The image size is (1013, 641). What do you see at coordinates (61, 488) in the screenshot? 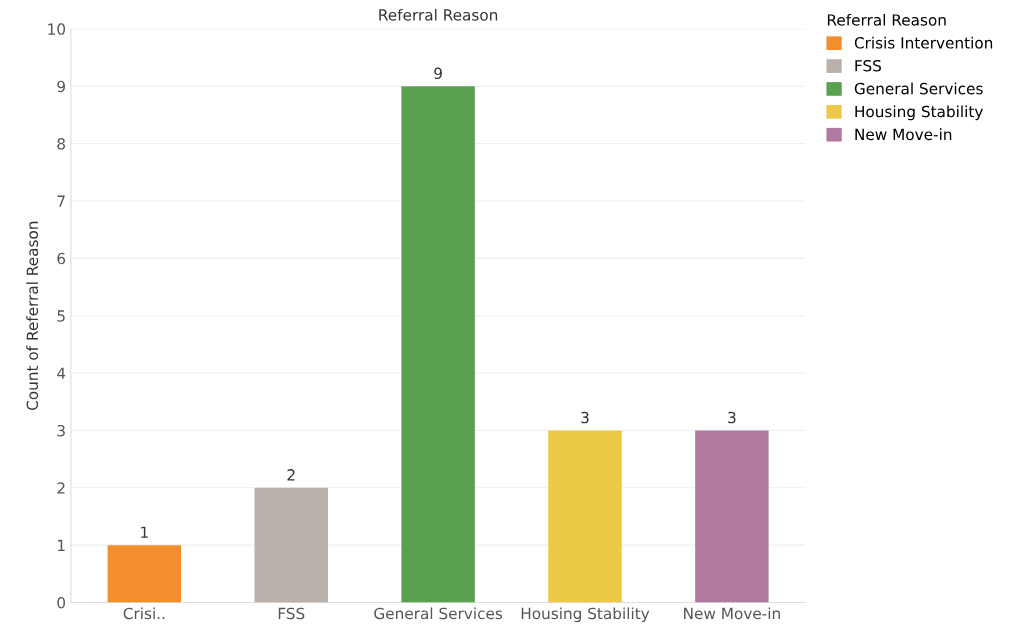
I see `y-tick-label: 2` at bounding box center [61, 488].